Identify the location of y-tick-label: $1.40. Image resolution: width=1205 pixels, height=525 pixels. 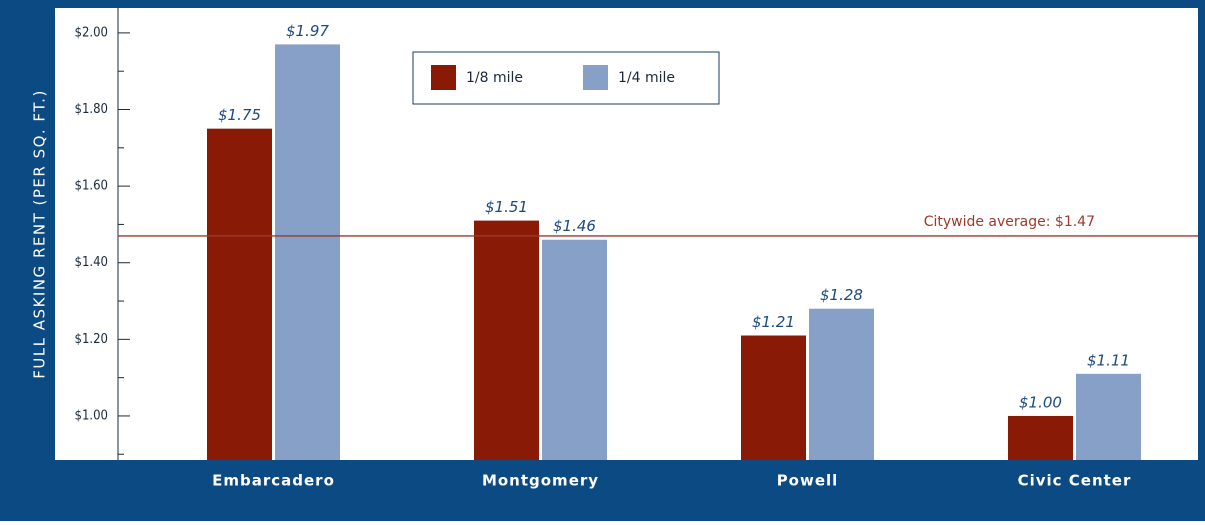
(91, 262).